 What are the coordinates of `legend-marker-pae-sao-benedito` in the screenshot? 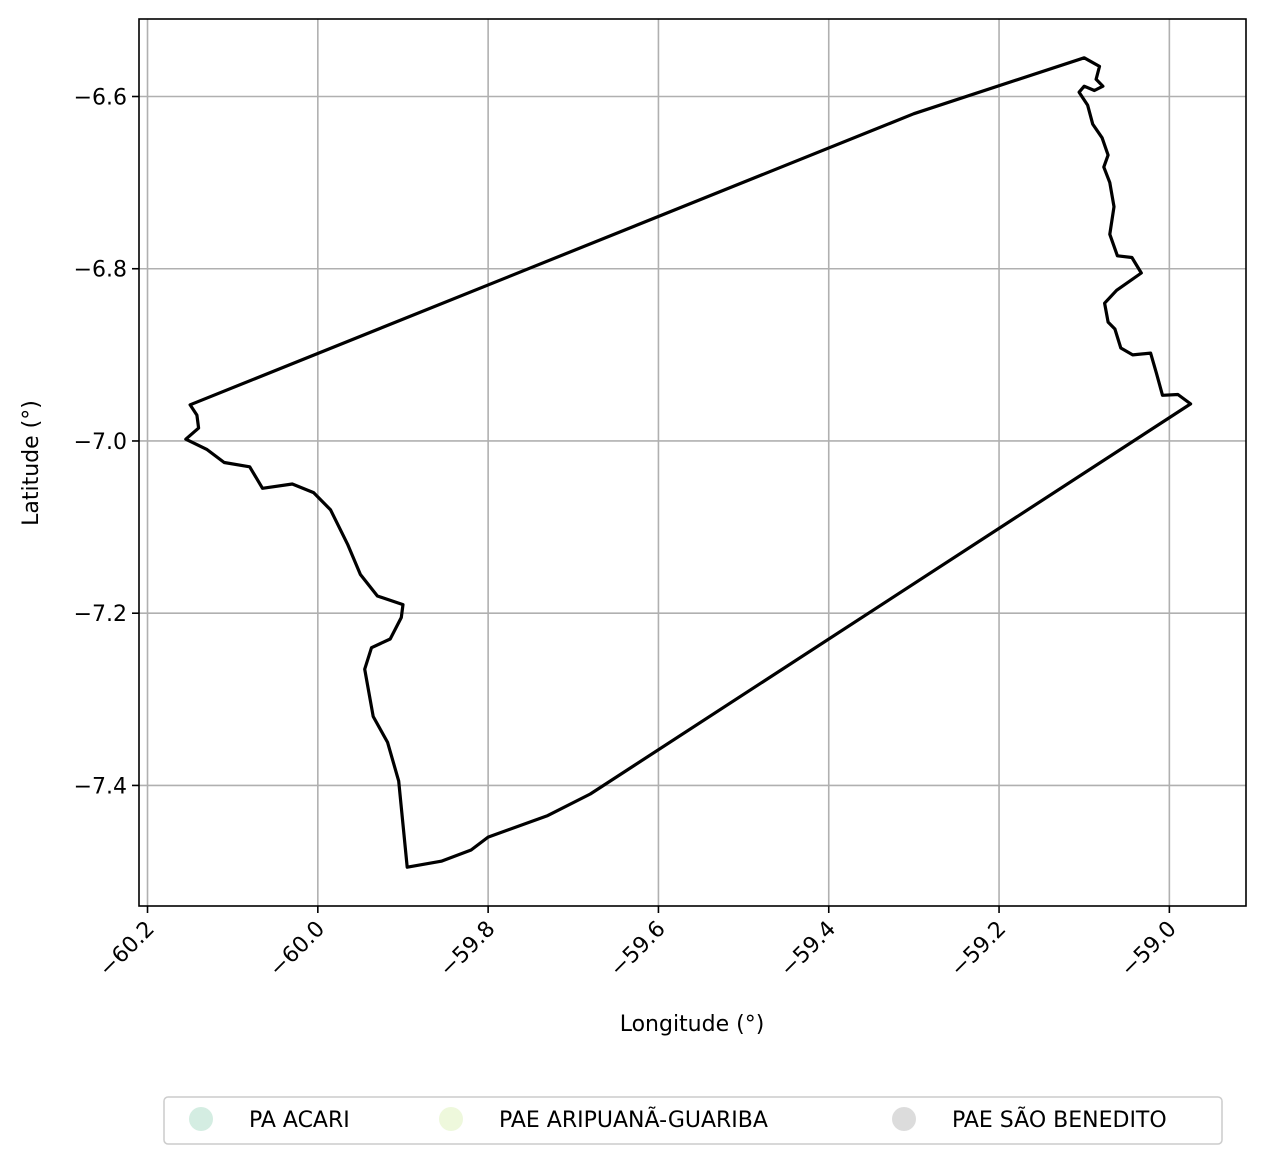 It's located at (904, 1119).